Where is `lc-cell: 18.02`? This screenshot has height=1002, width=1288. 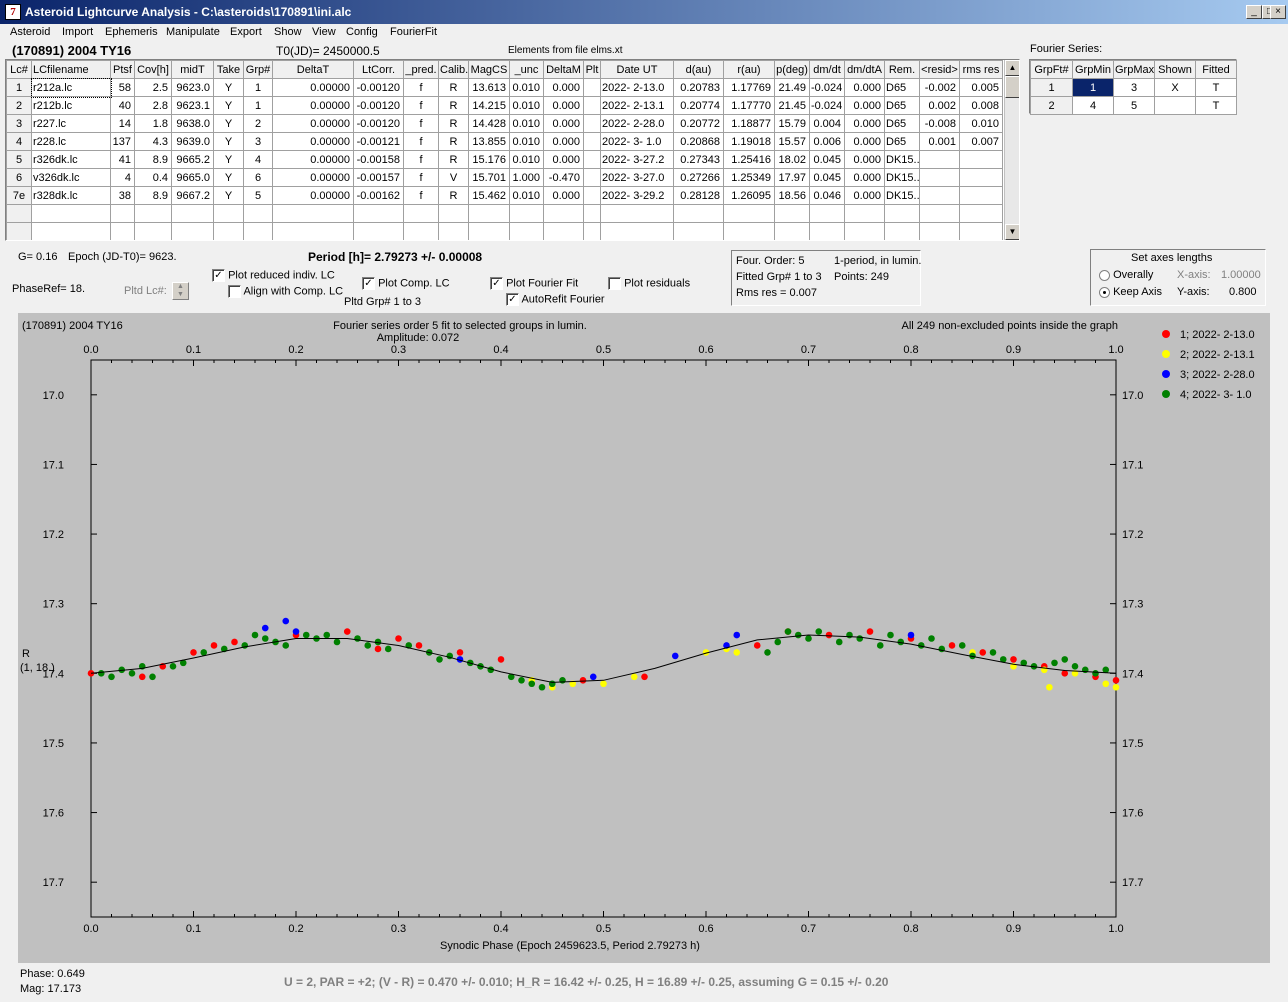 lc-cell: 18.02 is located at coordinates (792, 159).